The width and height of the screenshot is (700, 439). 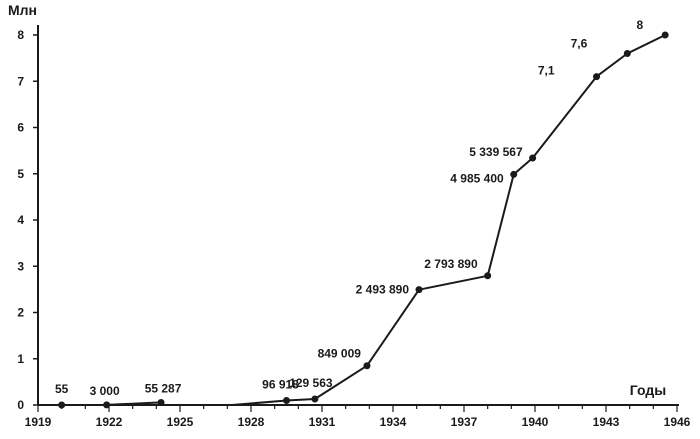 What do you see at coordinates (546, 71) in the screenshot?
I see `data-label: 7,1` at bounding box center [546, 71].